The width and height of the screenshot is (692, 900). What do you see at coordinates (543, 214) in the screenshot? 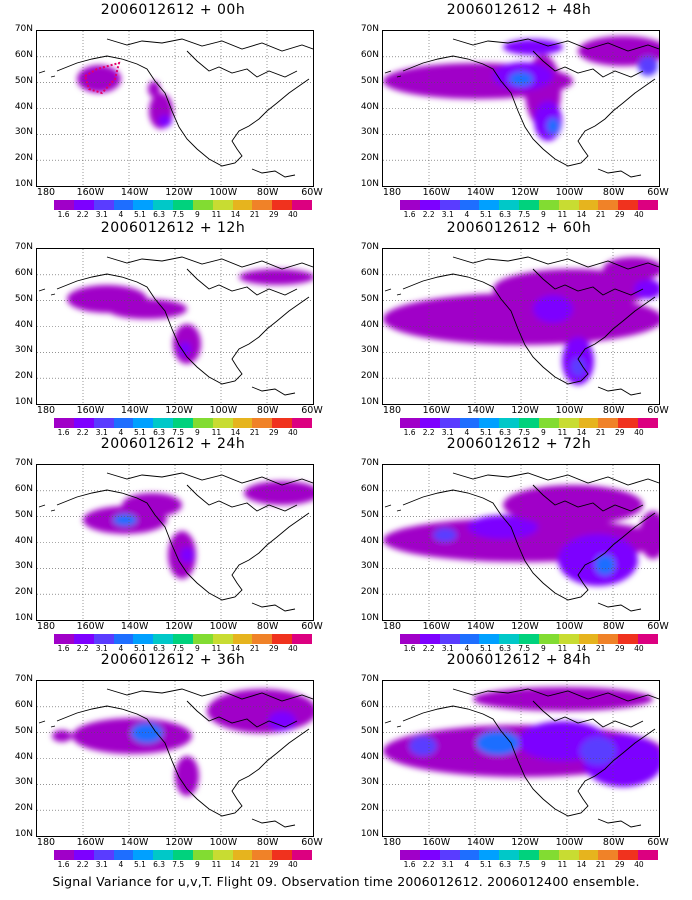
I see `colorbar-label: 9` at bounding box center [543, 214].